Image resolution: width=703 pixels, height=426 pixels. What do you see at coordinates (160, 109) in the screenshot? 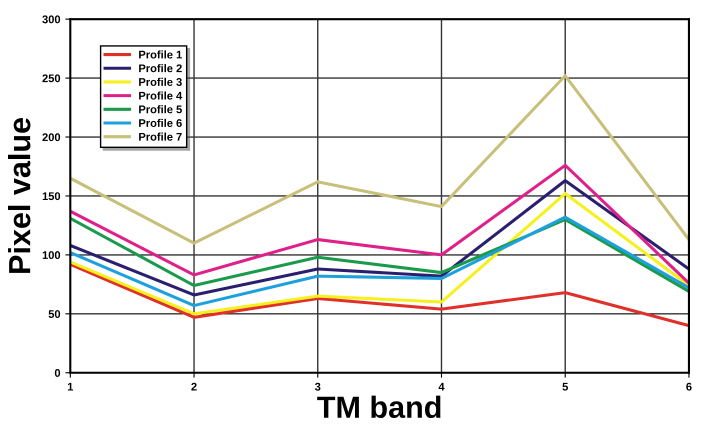
I see `legend-label: Profile 5` at bounding box center [160, 109].